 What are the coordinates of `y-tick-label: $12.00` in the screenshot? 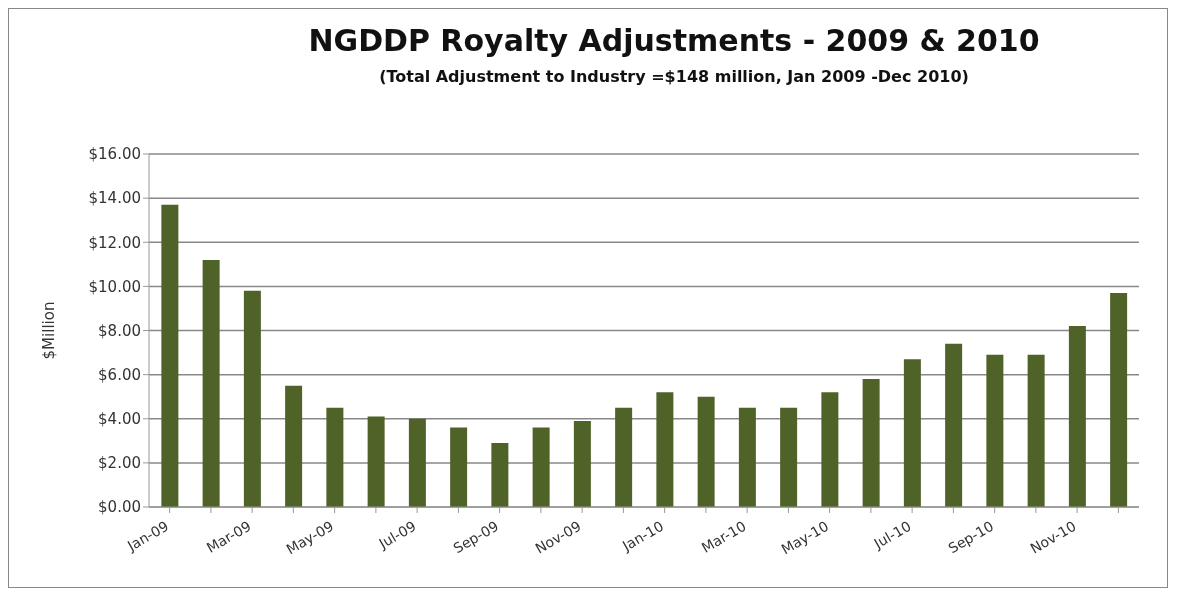 It's located at (114, 242).